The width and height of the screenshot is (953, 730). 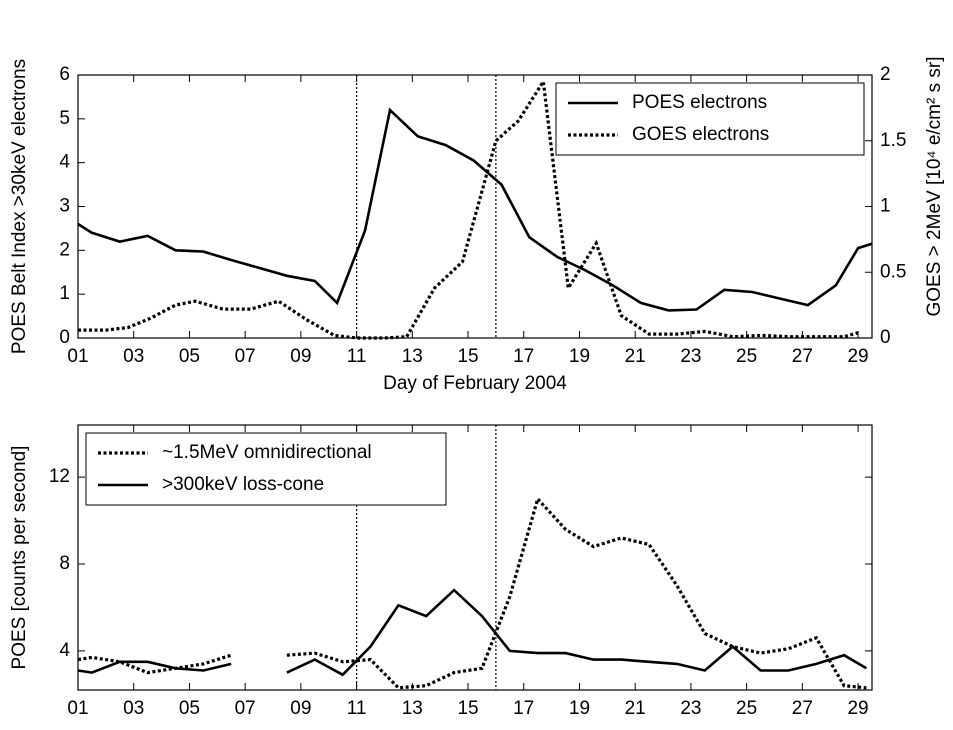 I want to click on legend-label: POES electrons, so click(x=699, y=102).